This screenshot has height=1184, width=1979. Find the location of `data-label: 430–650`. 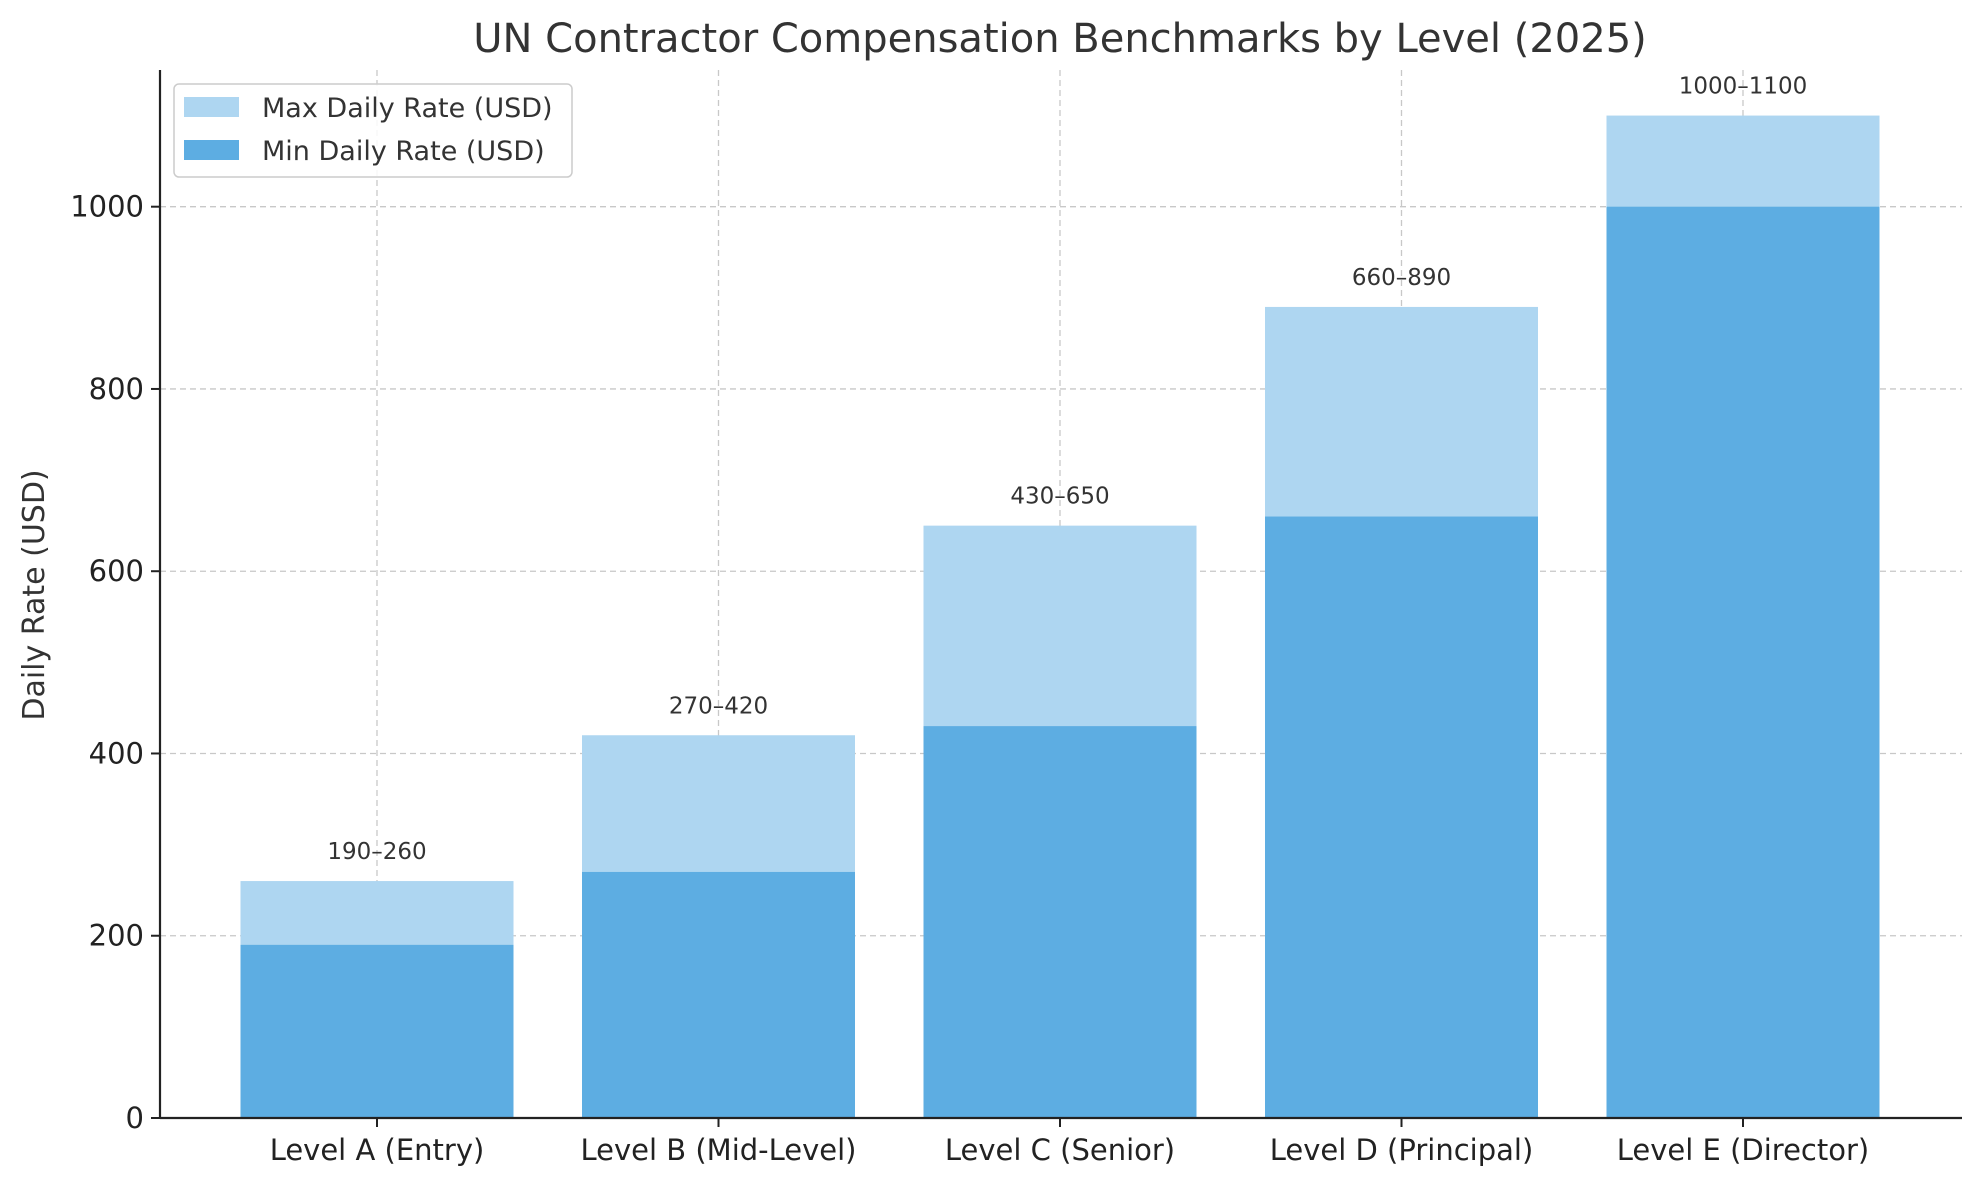

data-label: 430–650 is located at coordinates (1059, 497).